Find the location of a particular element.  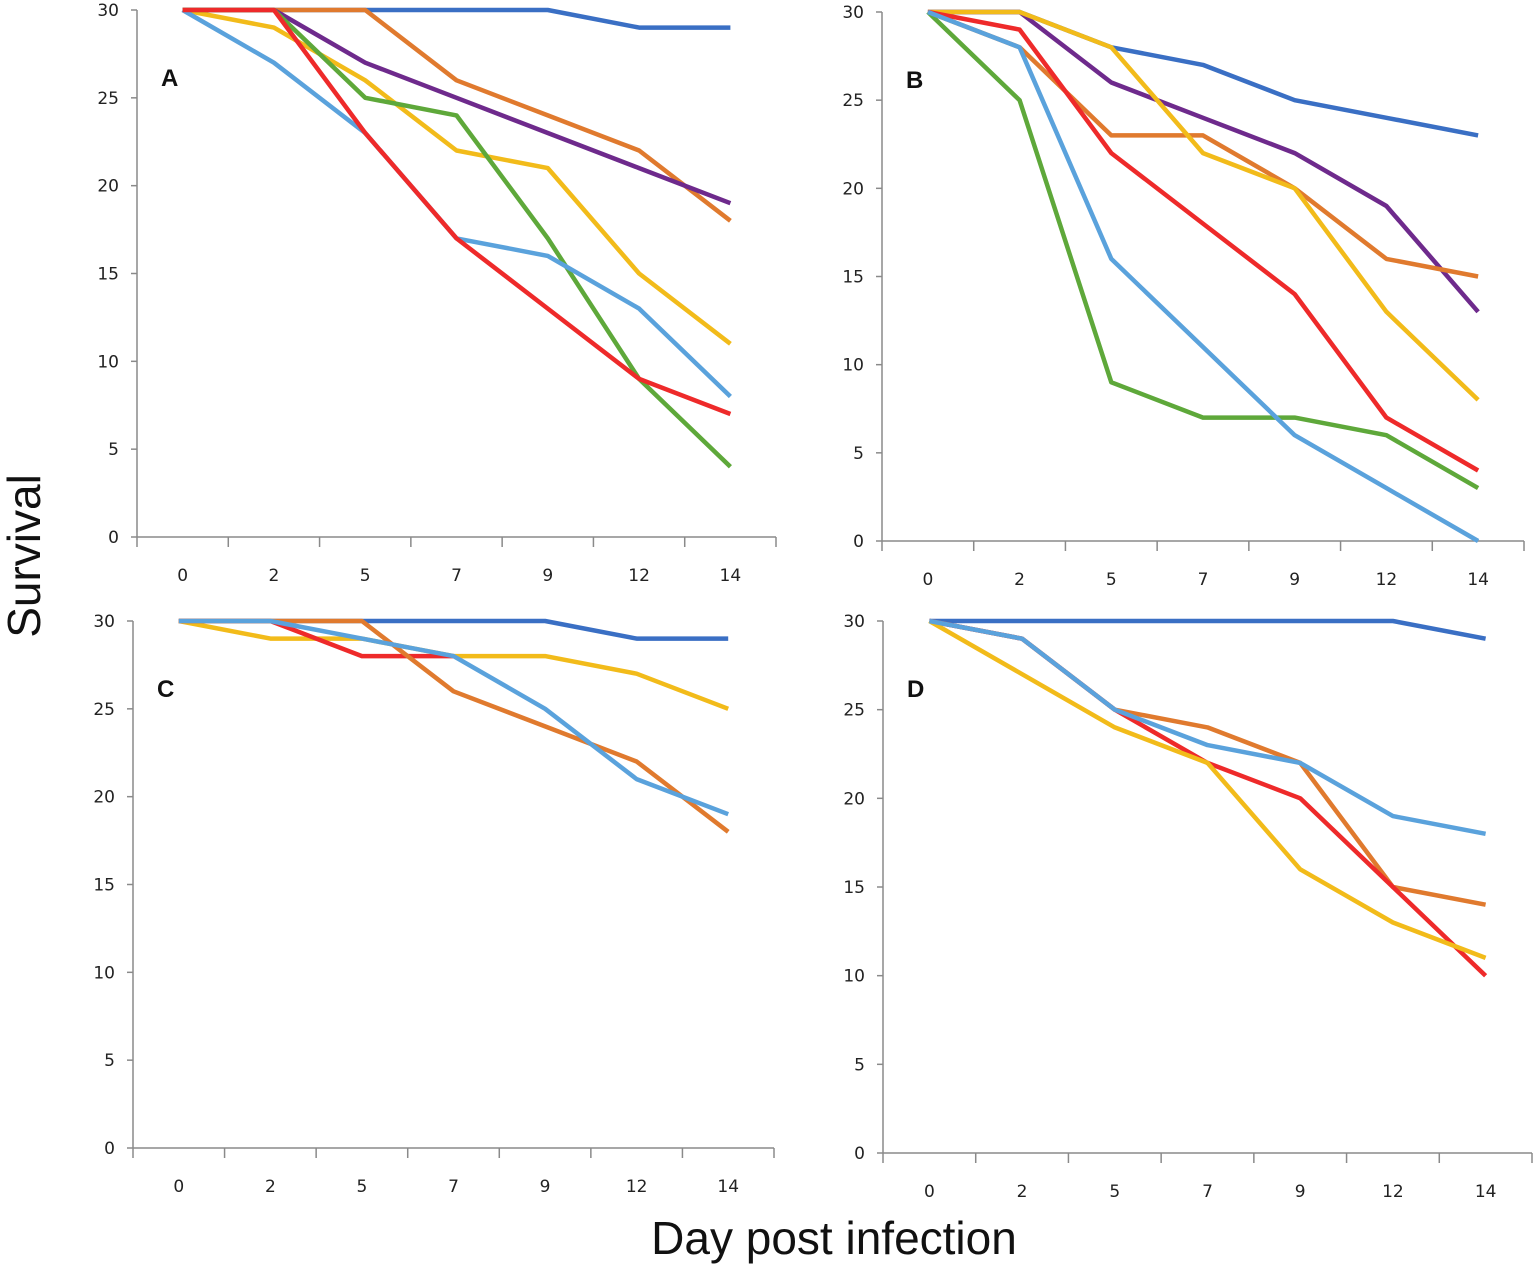

panel-label: B is located at coordinates (914, 80).